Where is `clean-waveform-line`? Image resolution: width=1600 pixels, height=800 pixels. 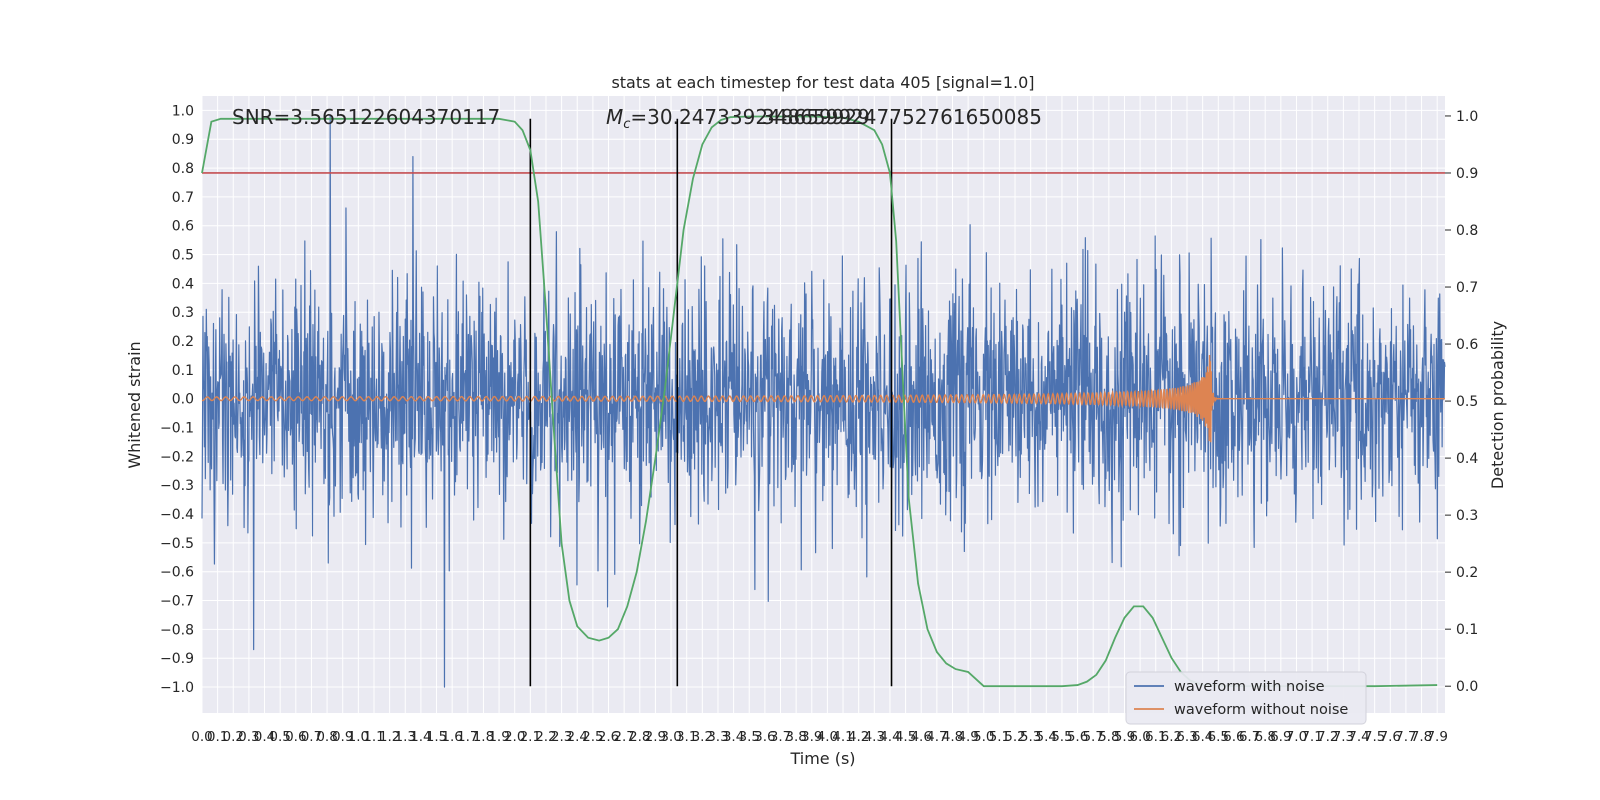
clean-waveform-line is located at coordinates (823, 398).